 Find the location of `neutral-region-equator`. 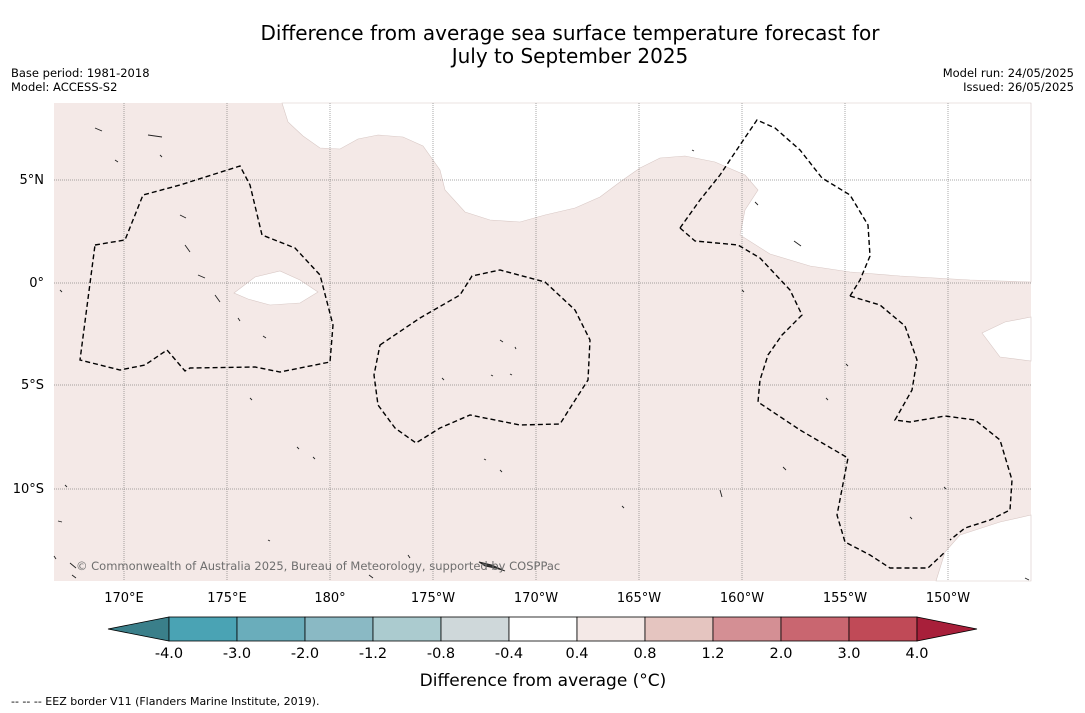

neutral-region-equator is located at coordinates (276, 288).